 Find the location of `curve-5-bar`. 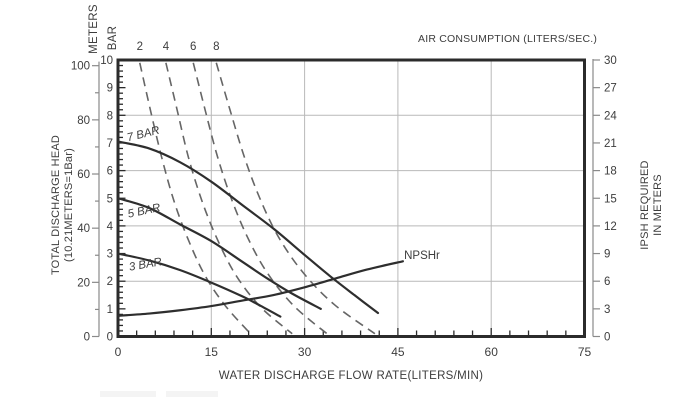

curve-5-bar is located at coordinates (219, 253).